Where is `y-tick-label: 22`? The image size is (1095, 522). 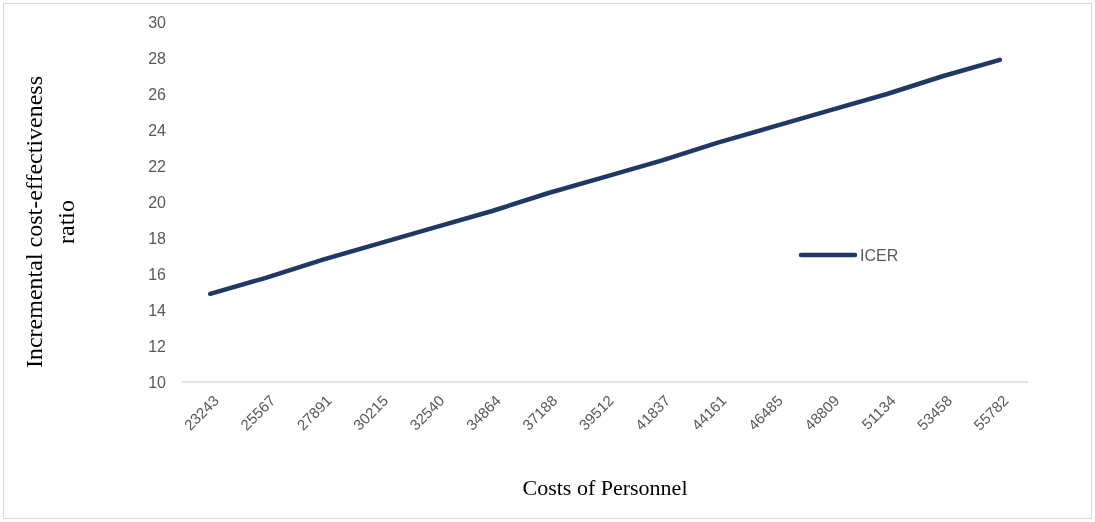 y-tick-label: 22 is located at coordinates (157, 166).